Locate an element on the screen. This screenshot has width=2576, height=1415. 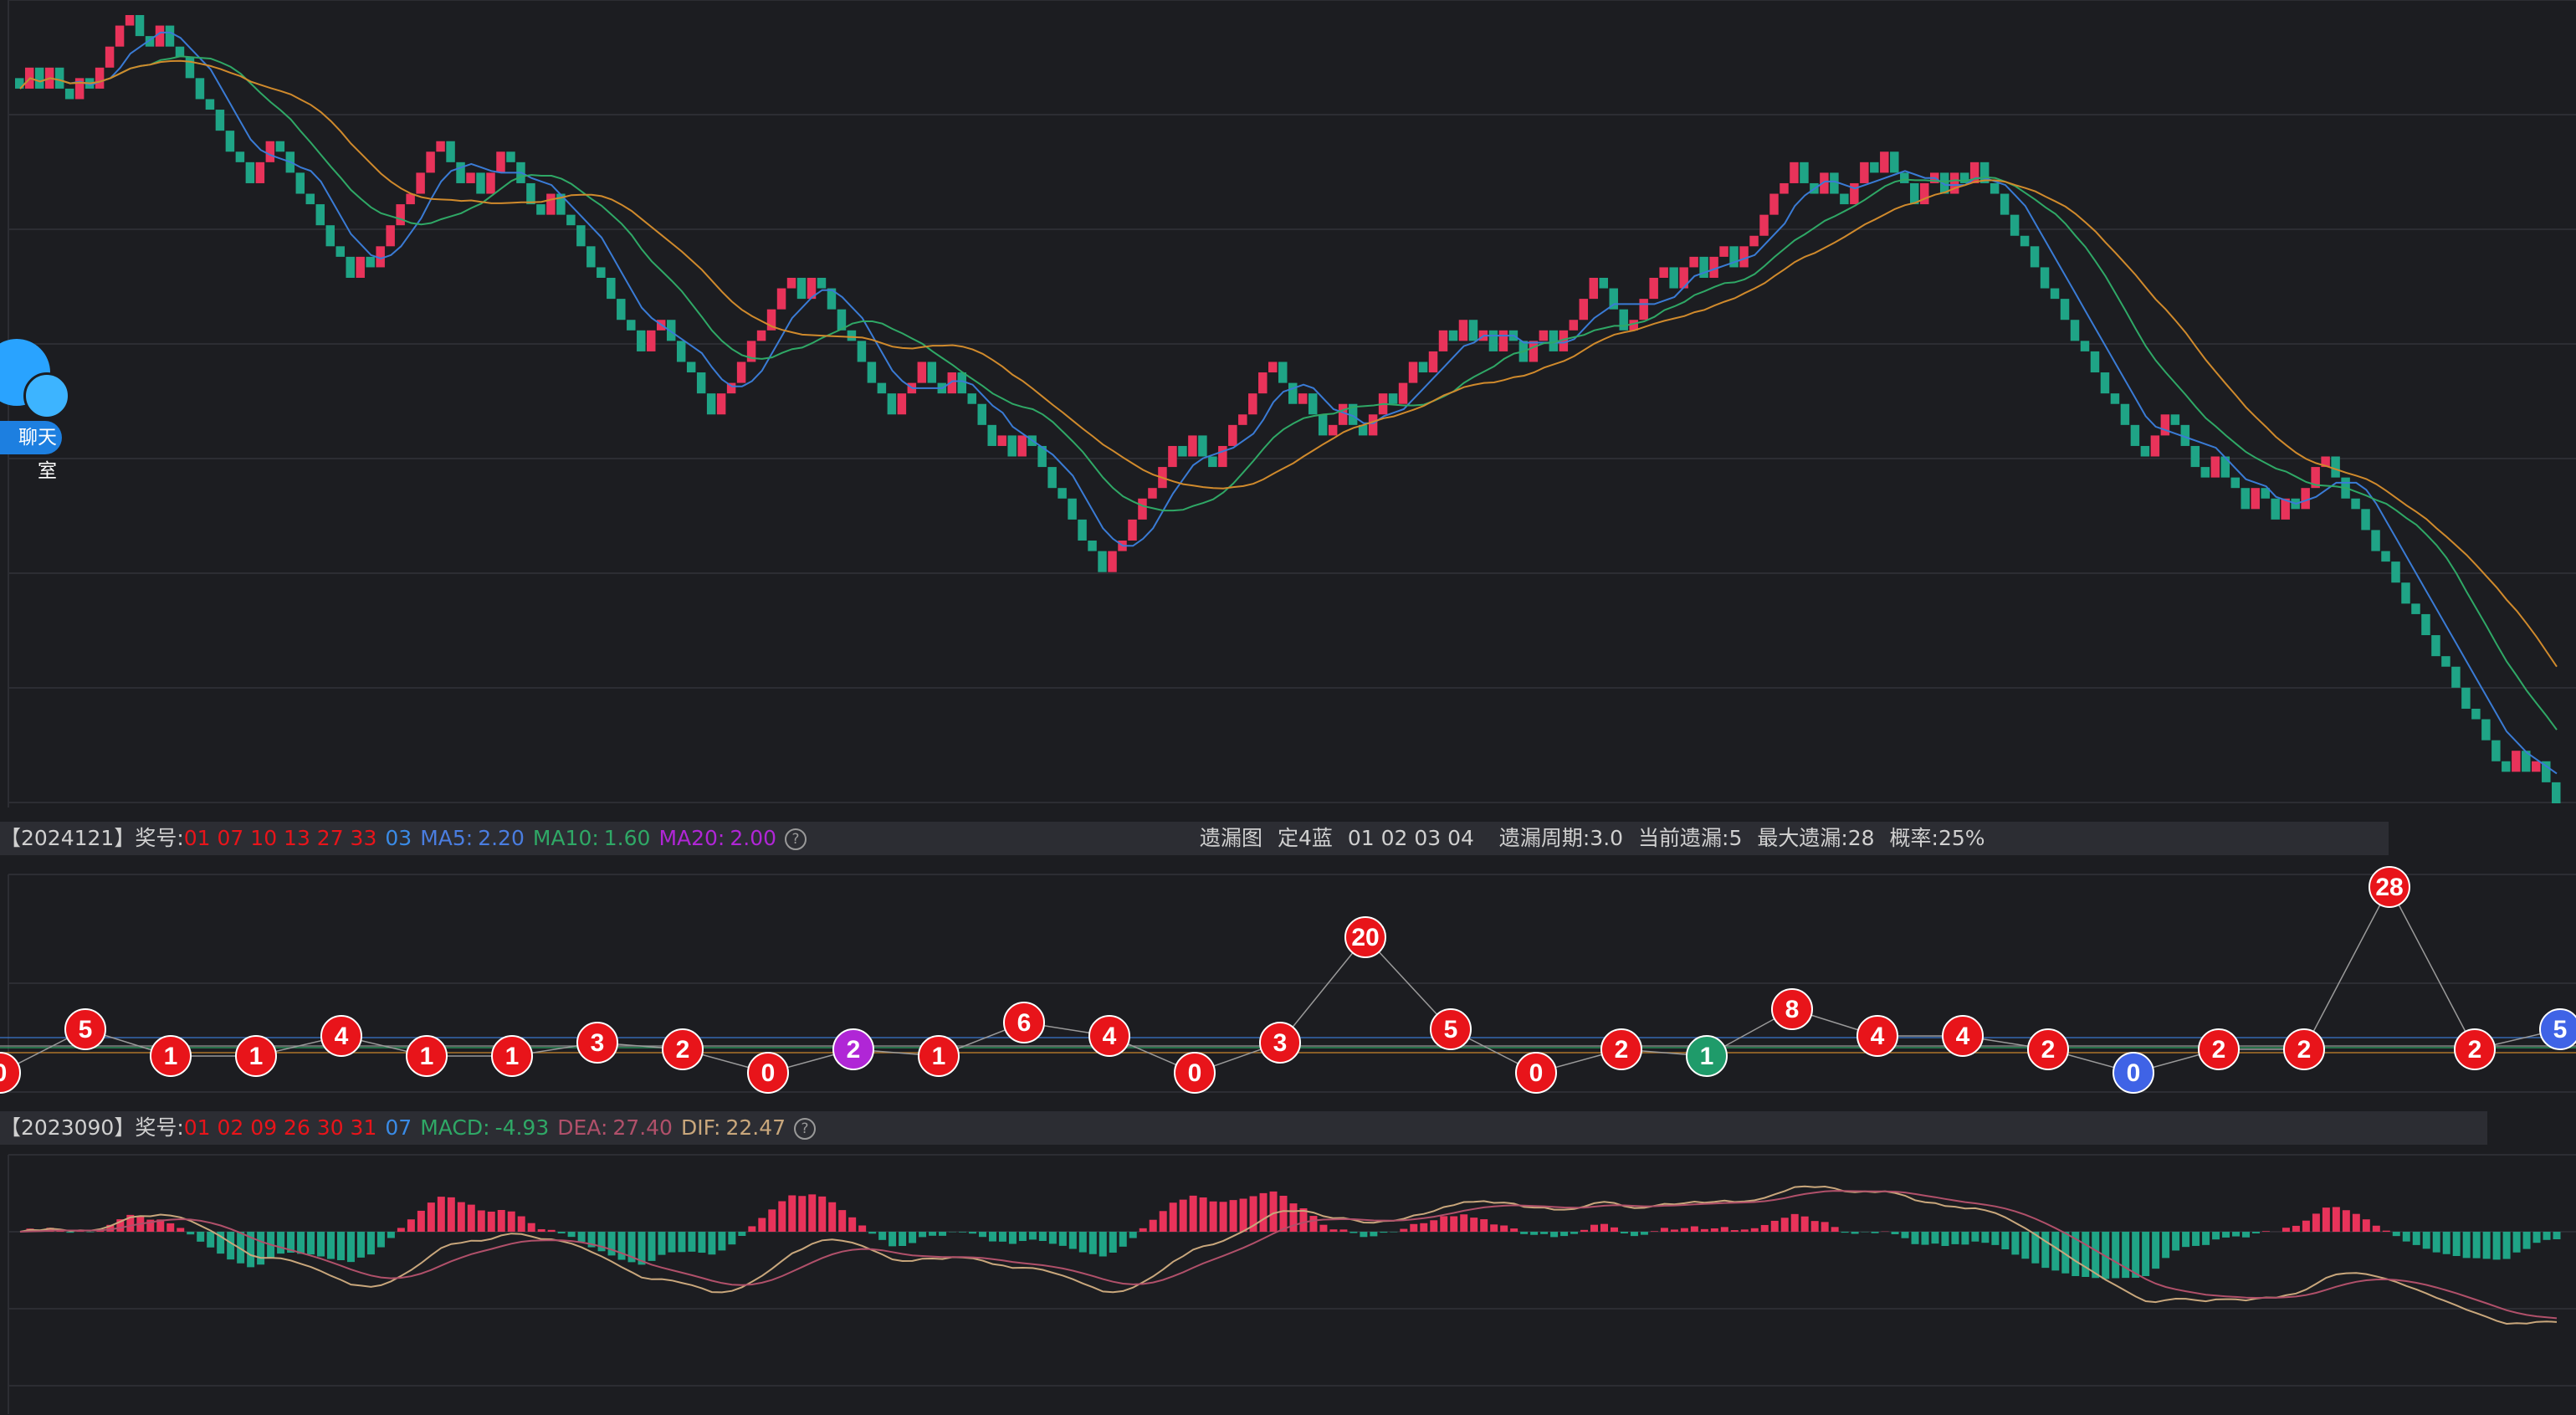
miss-point-label: 28 is located at coordinates (2389, 887).